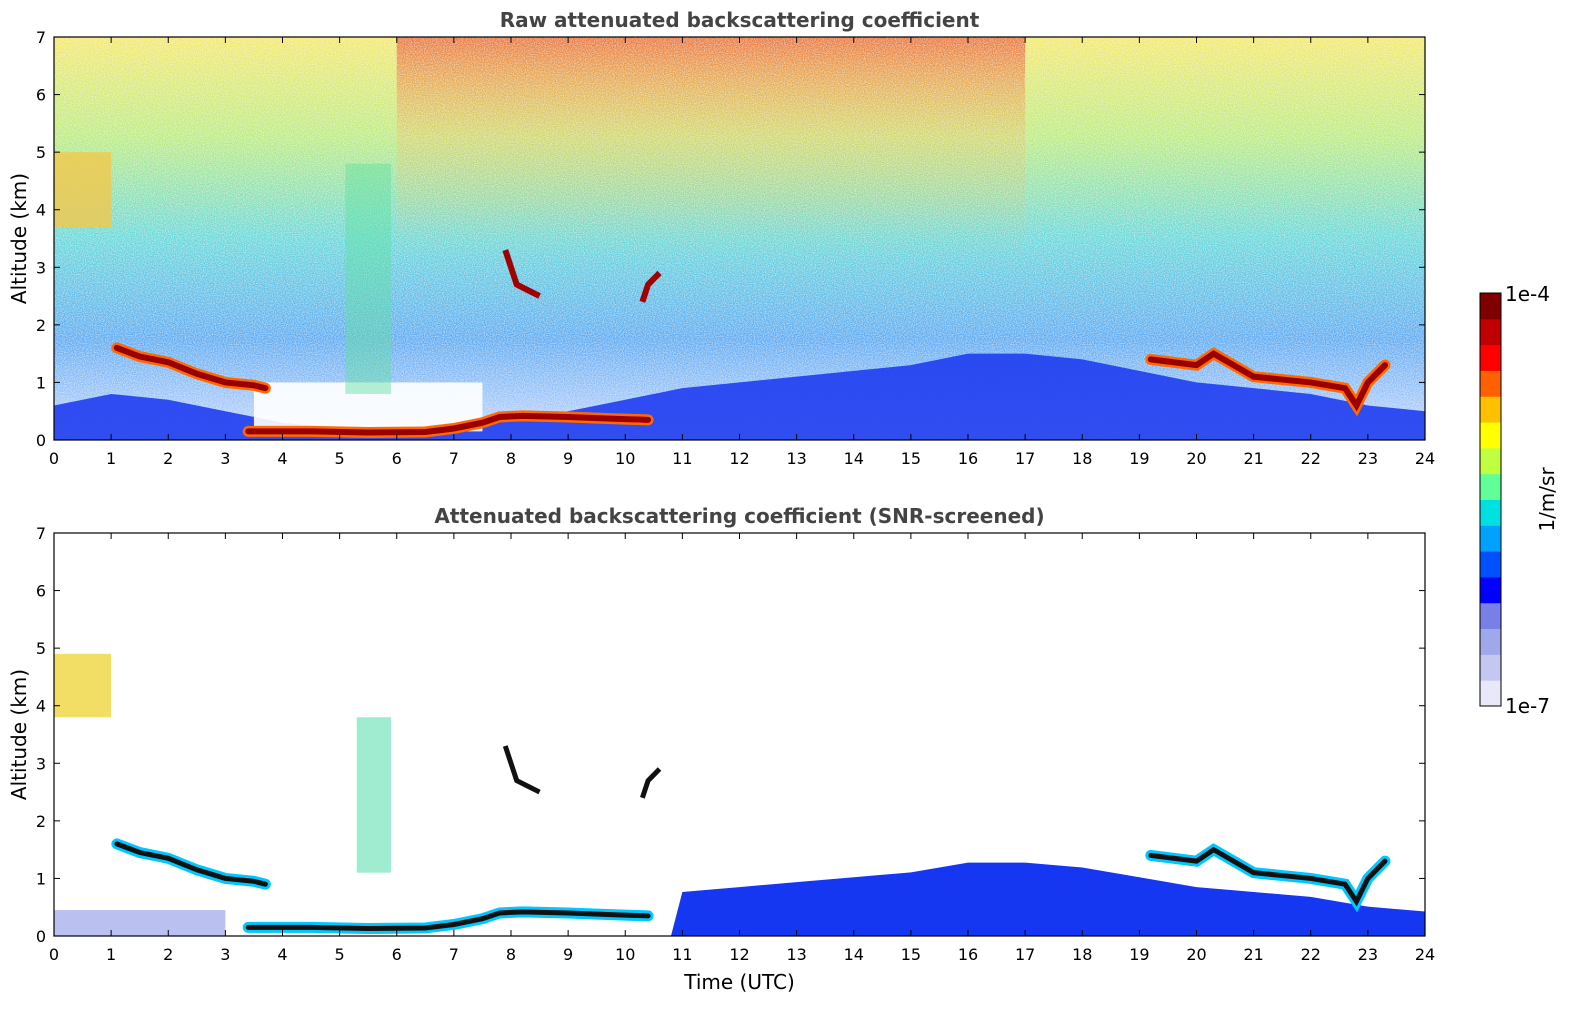 Image resolution: width=1595 pixels, height=1020 pixels. Describe the element at coordinates (625, 458) in the screenshot. I see `x-tick-label: 10` at that location.